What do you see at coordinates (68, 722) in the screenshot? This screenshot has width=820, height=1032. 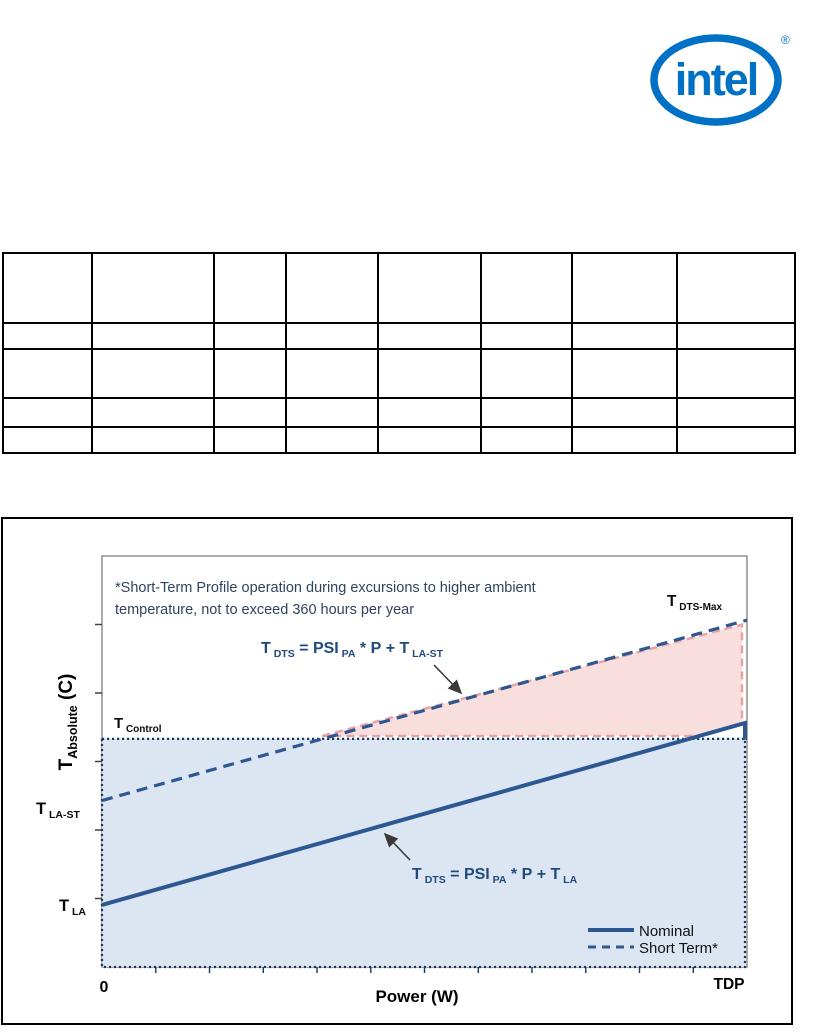 I see `y-axis-title: TAbsolute (C)` at bounding box center [68, 722].